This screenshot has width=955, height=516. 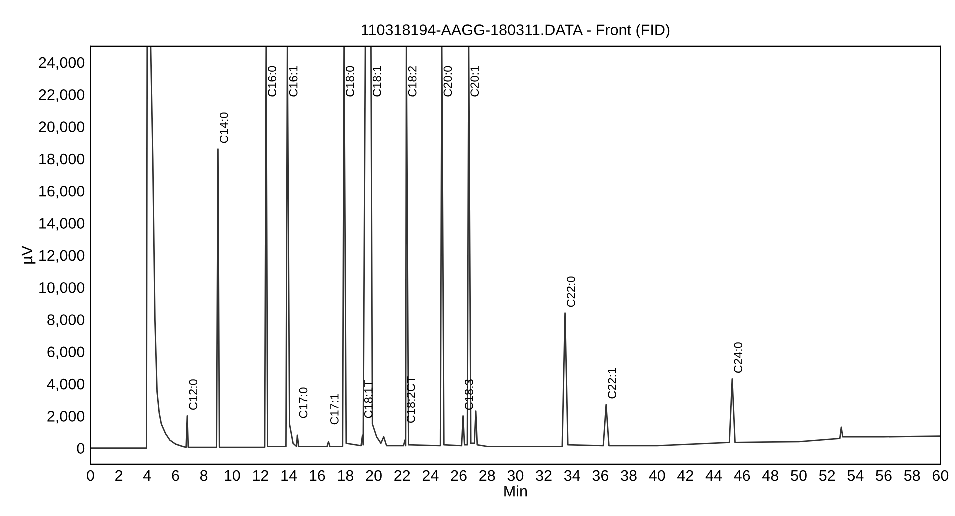 I want to click on y-axis-title: µV, so click(x=29, y=255).